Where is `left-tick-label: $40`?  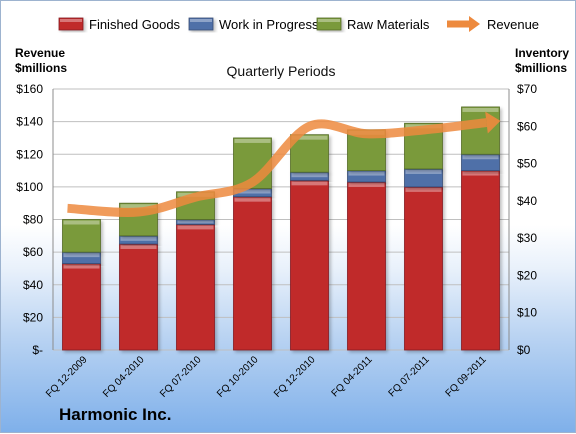
left-tick-label: $40 is located at coordinates (33, 285).